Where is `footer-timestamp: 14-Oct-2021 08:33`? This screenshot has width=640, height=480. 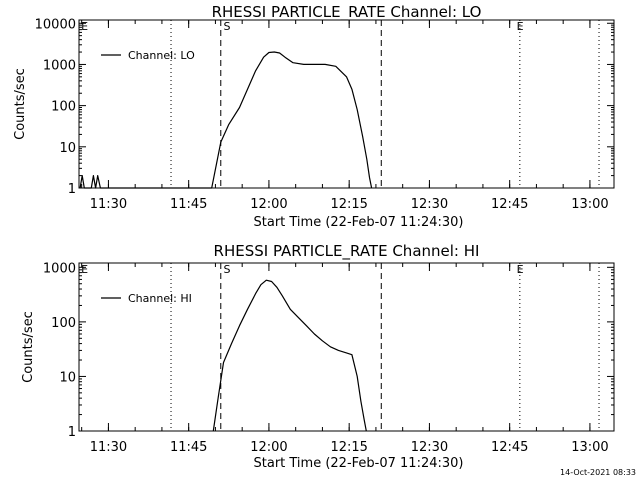
footer-timestamp: 14-Oct-2021 08:33 is located at coordinates (598, 472).